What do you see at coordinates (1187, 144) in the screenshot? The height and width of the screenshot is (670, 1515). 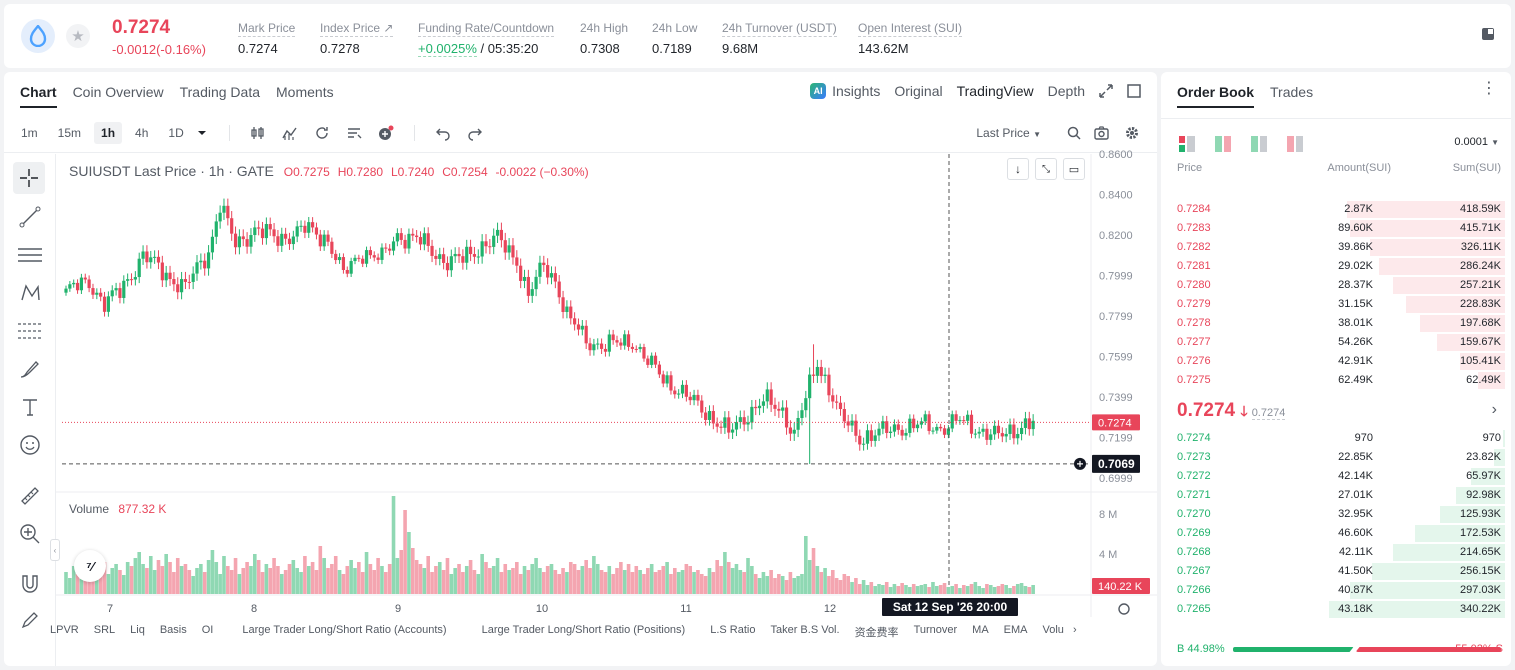 I see `view-both-icon` at bounding box center [1187, 144].